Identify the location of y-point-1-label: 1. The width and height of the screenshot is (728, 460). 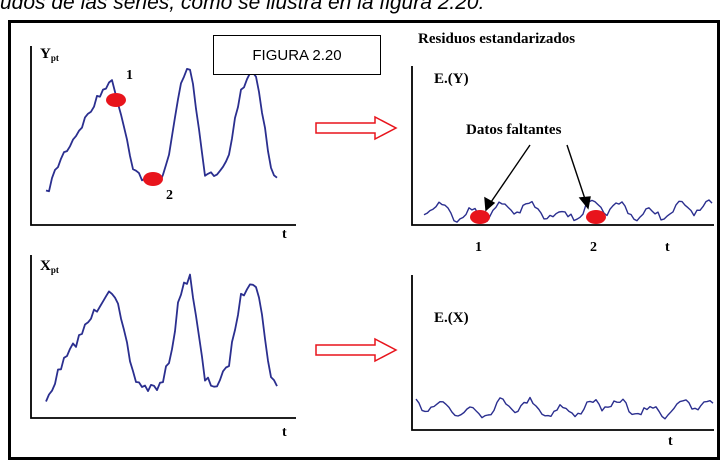
(129, 75).